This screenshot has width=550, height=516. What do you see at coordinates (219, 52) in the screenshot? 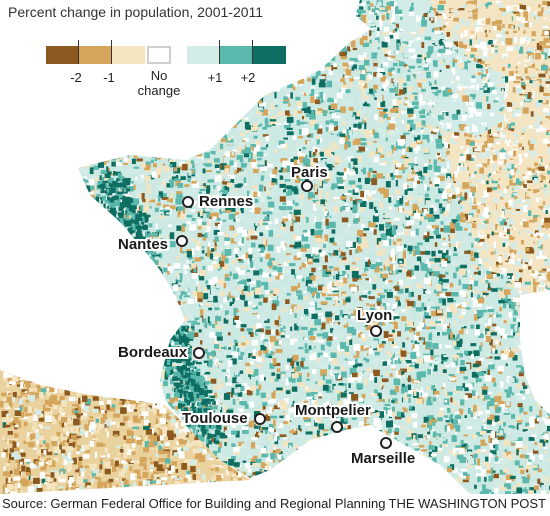
I see `legend-tick-plus1` at bounding box center [219, 52].